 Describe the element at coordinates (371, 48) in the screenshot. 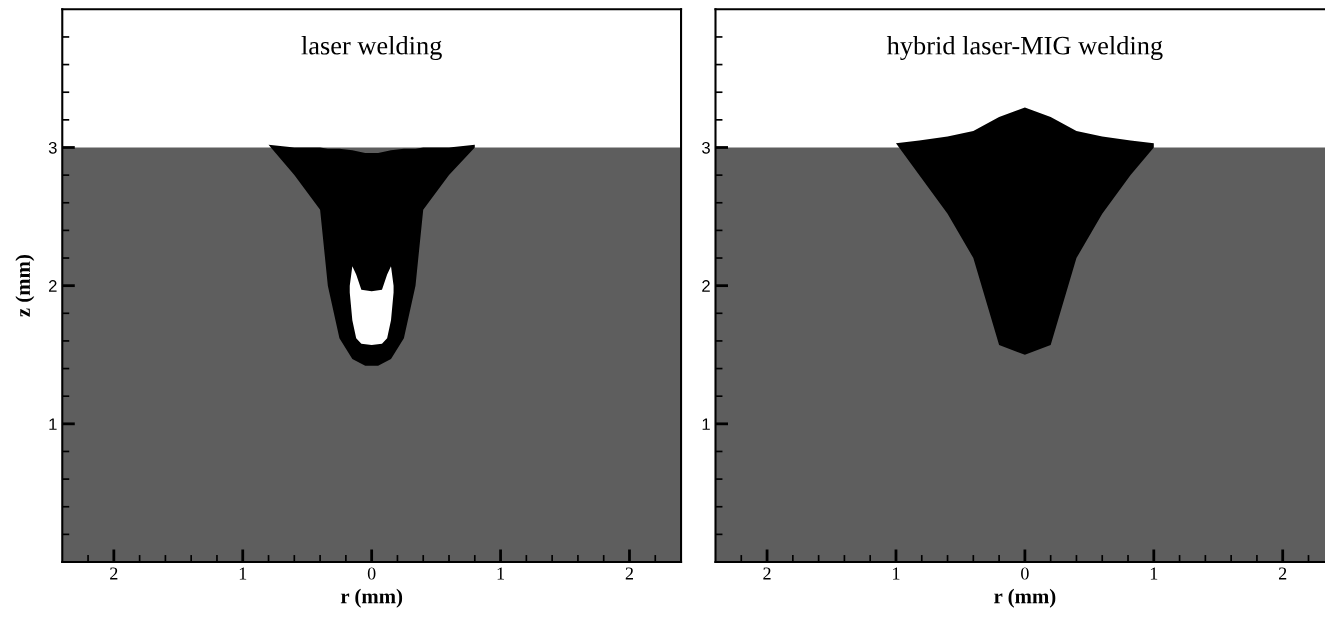

I see `text: laser welding` at that location.